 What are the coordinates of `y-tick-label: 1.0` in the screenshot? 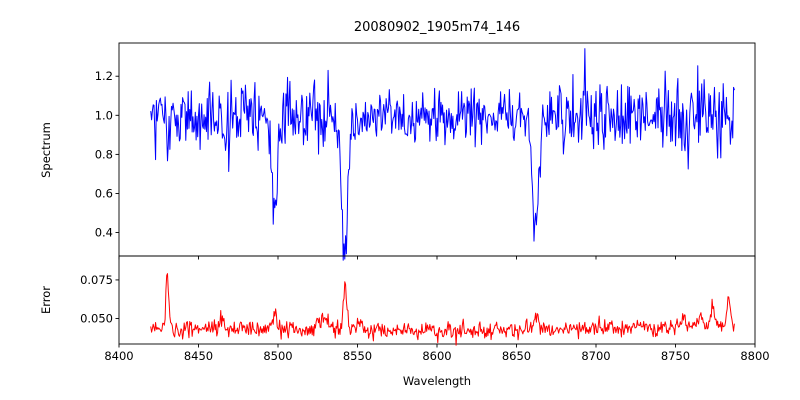 It's located at (104, 115).